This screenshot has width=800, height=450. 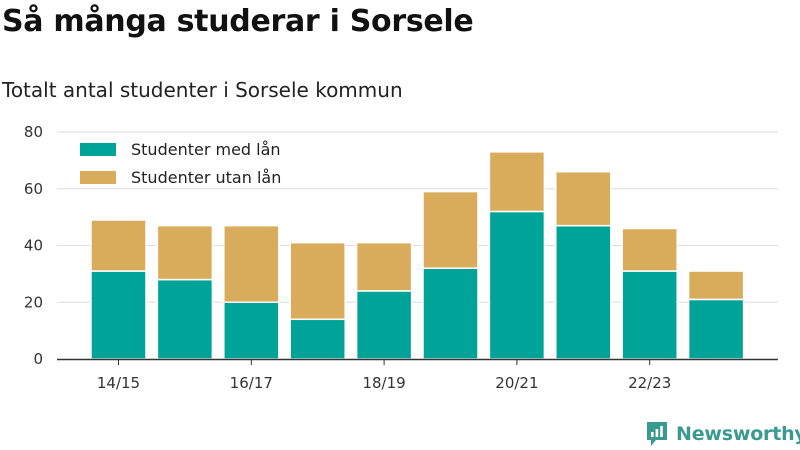 I want to click on y-tick-label: 60, so click(x=33, y=189).